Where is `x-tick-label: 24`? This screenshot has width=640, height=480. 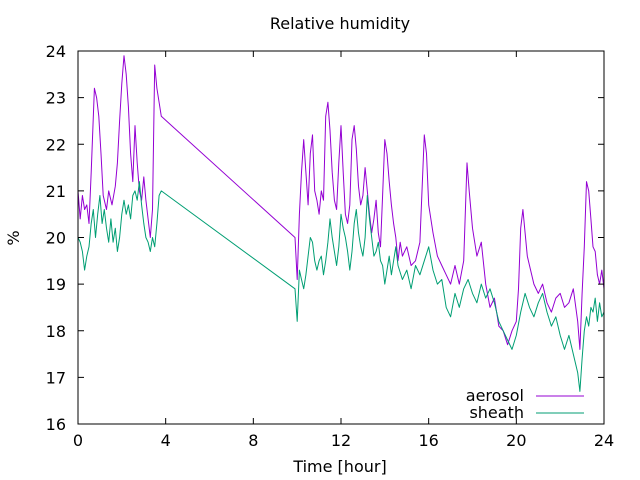
x-tick-label: 24 is located at coordinates (604, 440).